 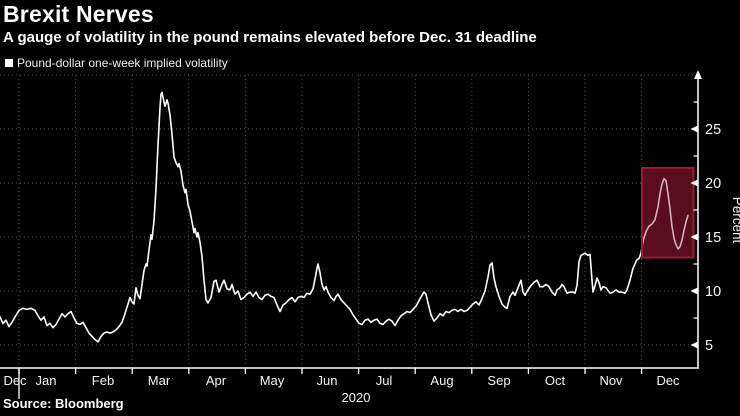 What do you see at coordinates (713, 238) in the screenshot?
I see `y-tick-label: 15` at bounding box center [713, 238].